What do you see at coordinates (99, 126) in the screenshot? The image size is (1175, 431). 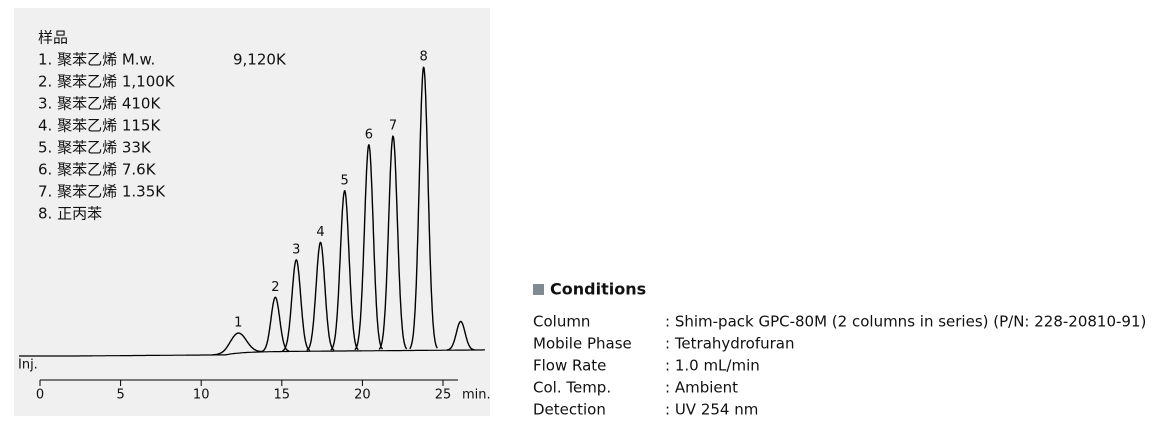 I see `sample-item: 4. 聚苯乙烯 115K` at bounding box center [99, 126].